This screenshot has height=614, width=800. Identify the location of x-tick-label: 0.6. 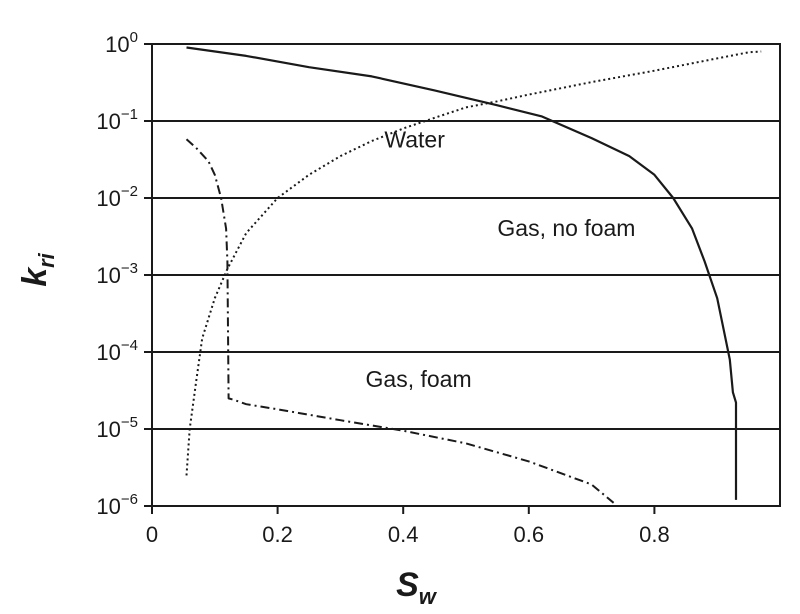
(529, 534).